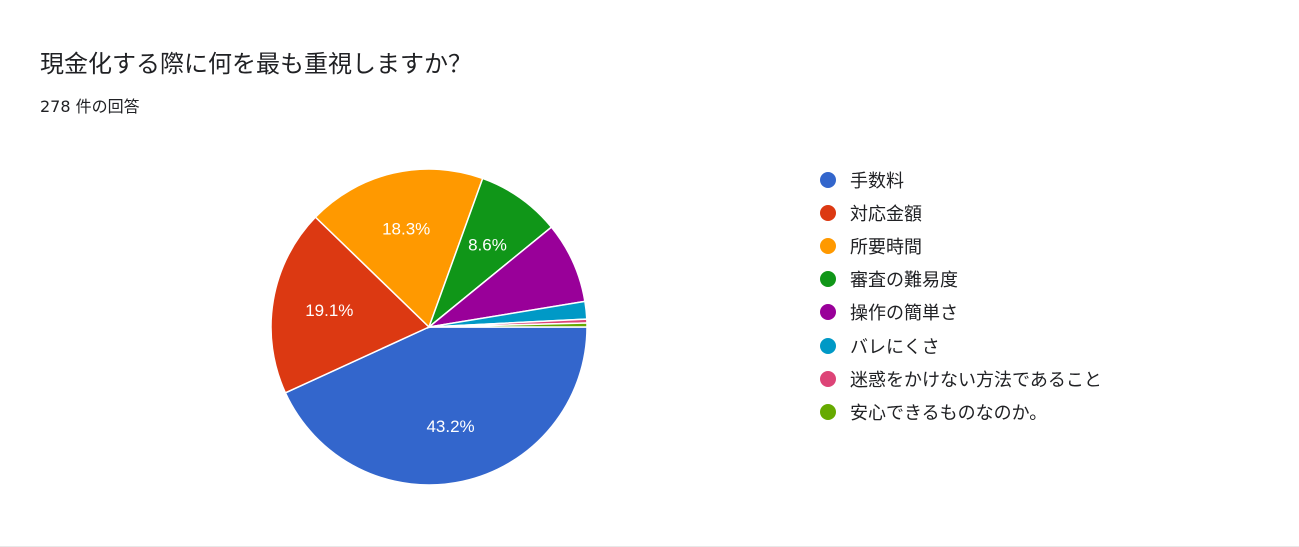 This screenshot has width=1299, height=547. What do you see at coordinates (976, 380) in the screenshot?
I see `legend-label: 迷惑をかけない方法であること` at bounding box center [976, 380].